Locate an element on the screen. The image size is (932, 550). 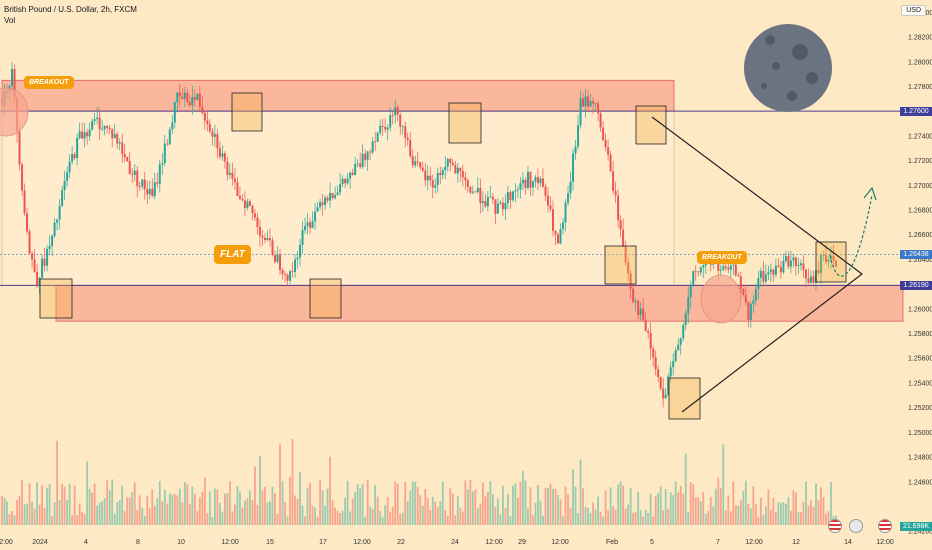
us-flag-event-icon is located at coordinates (835, 526).